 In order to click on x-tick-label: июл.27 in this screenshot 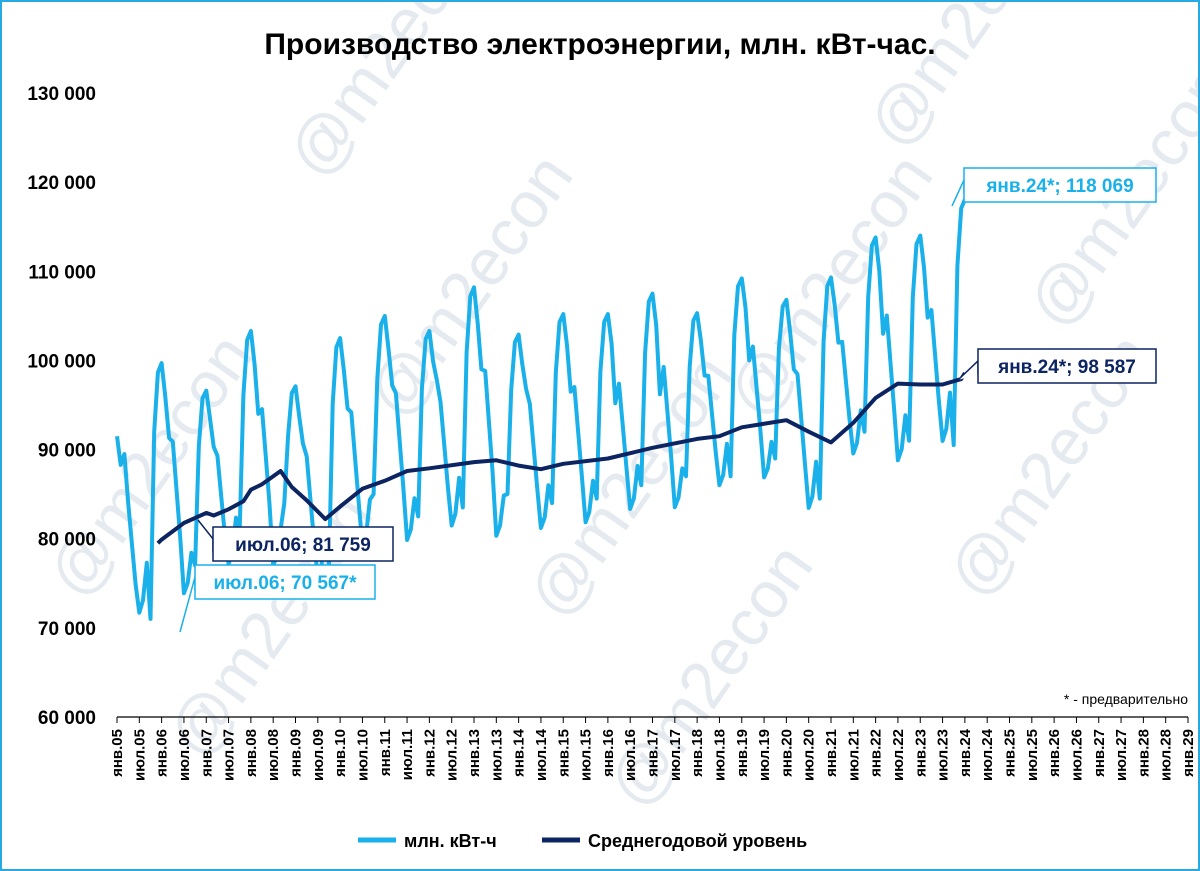, I will do `click(1121, 755)`.